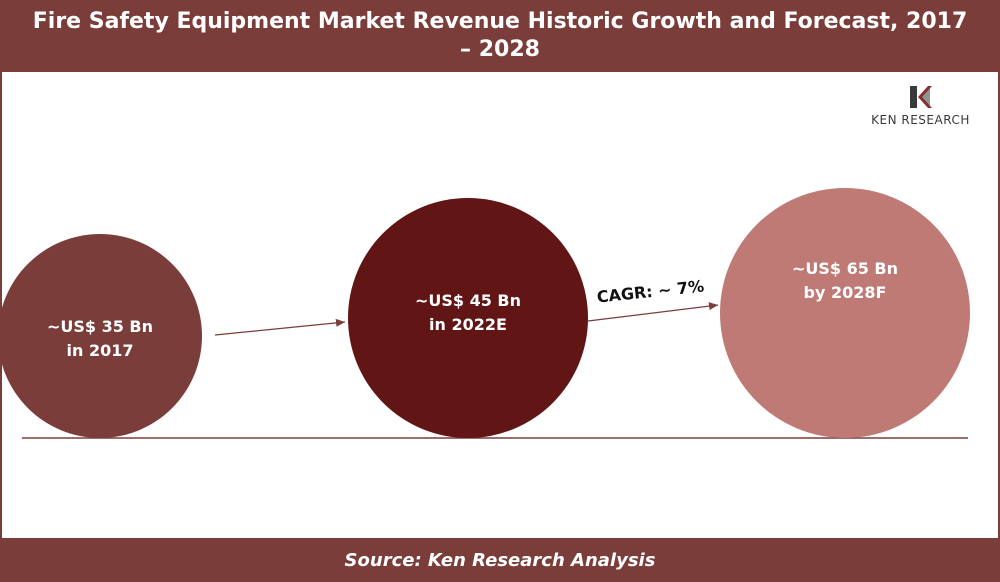 The height and width of the screenshot is (582, 1000). What do you see at coordinates (650, 291) in the screenshot?
I see `cagr-annotation: CAGR: ~ 7%` at bounding box center [650, 291].